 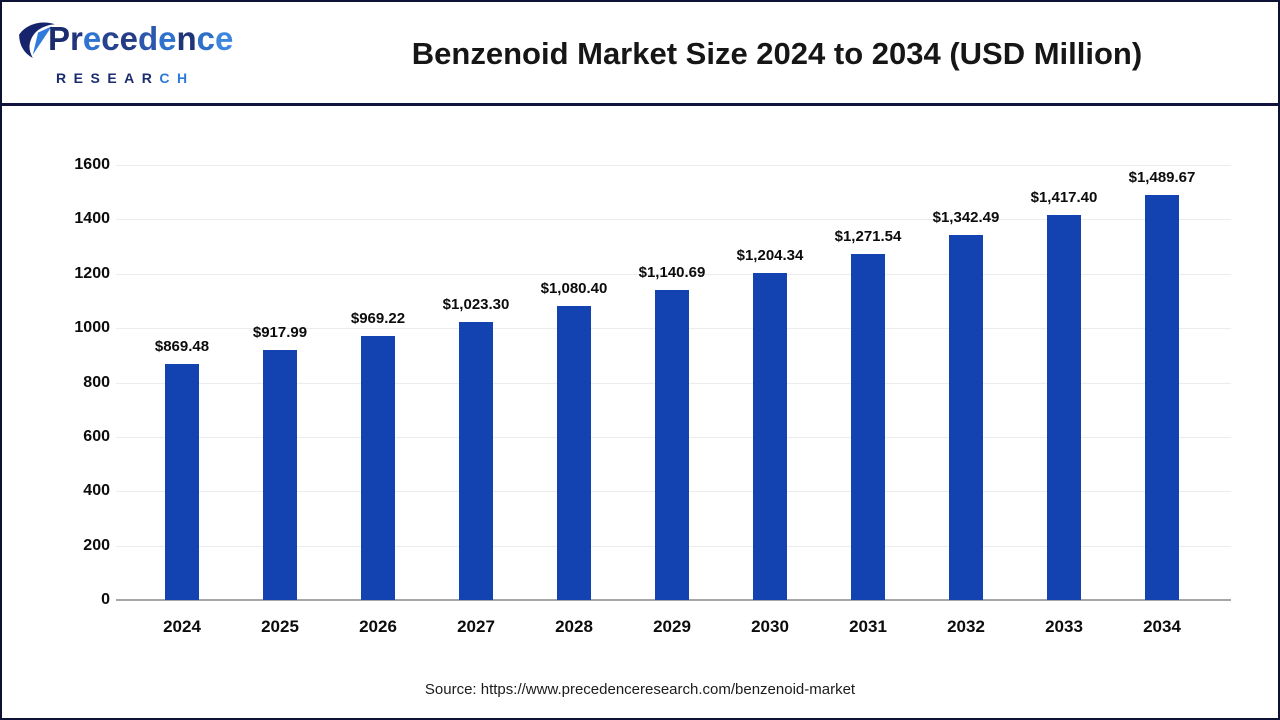 What do you see at coordinates (770, 436) in the screenshot?
I see `bar-2030` at bounding box center [770, 436].